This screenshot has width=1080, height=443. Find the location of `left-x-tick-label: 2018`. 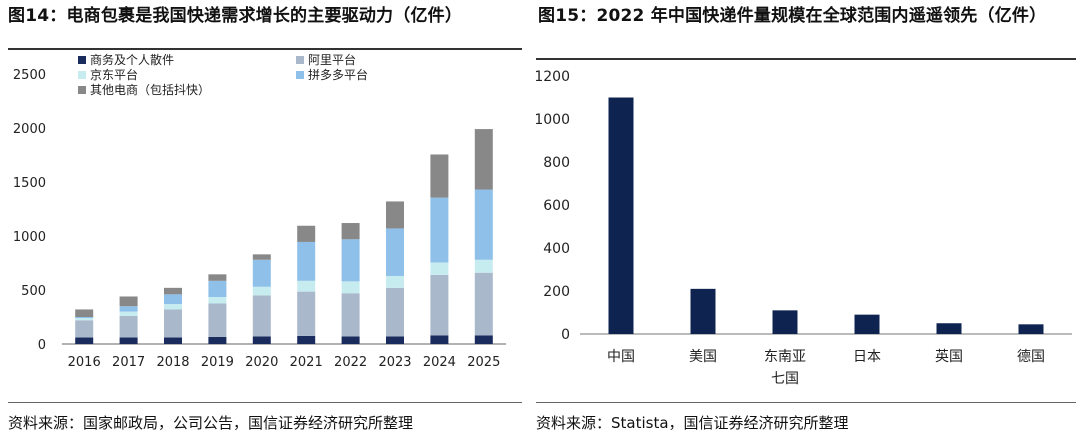

left-x-tick-label: 2018 is located at coordinates (172, 362).